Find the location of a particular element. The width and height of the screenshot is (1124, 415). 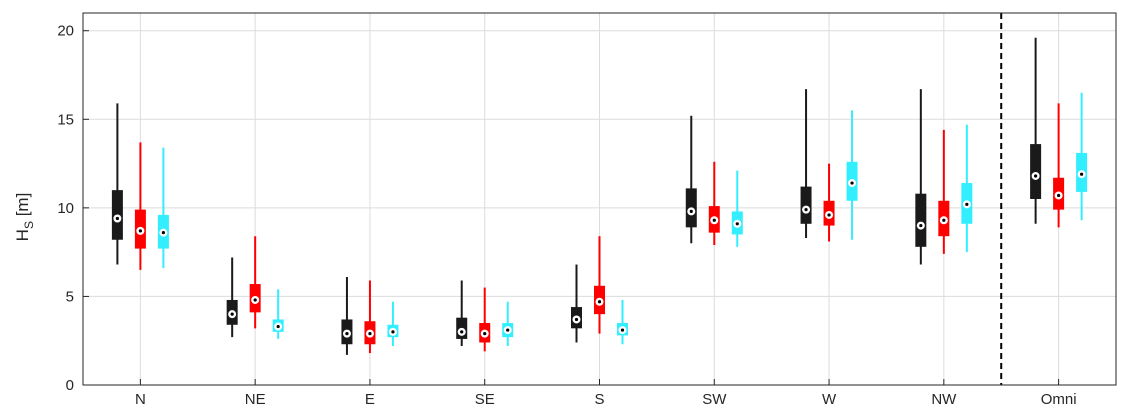

y-axis-label: HS [m] is located at coordinates (24, 217).